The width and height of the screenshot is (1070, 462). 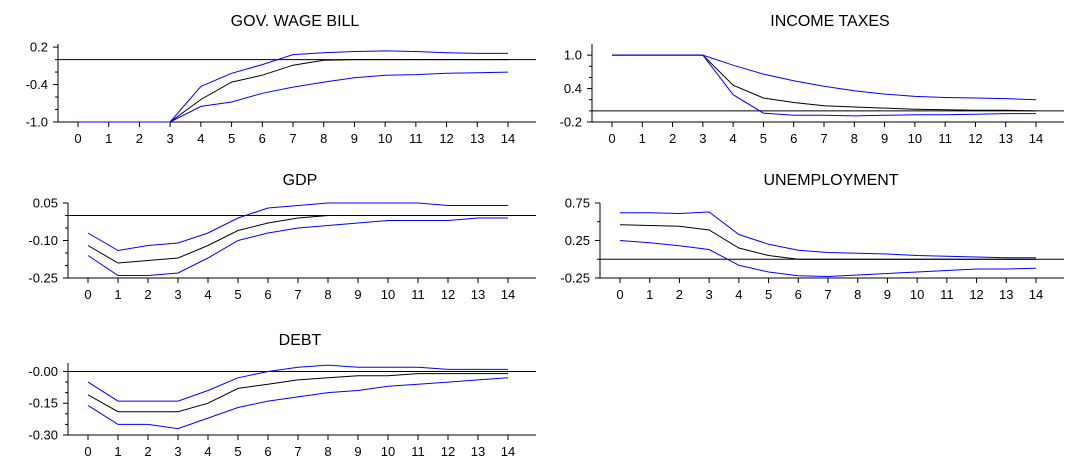 What do you see at coordinates (43, 278) in the screenshot?
I see `y-tick-label: -0.25` at bounding box center [43, 278].